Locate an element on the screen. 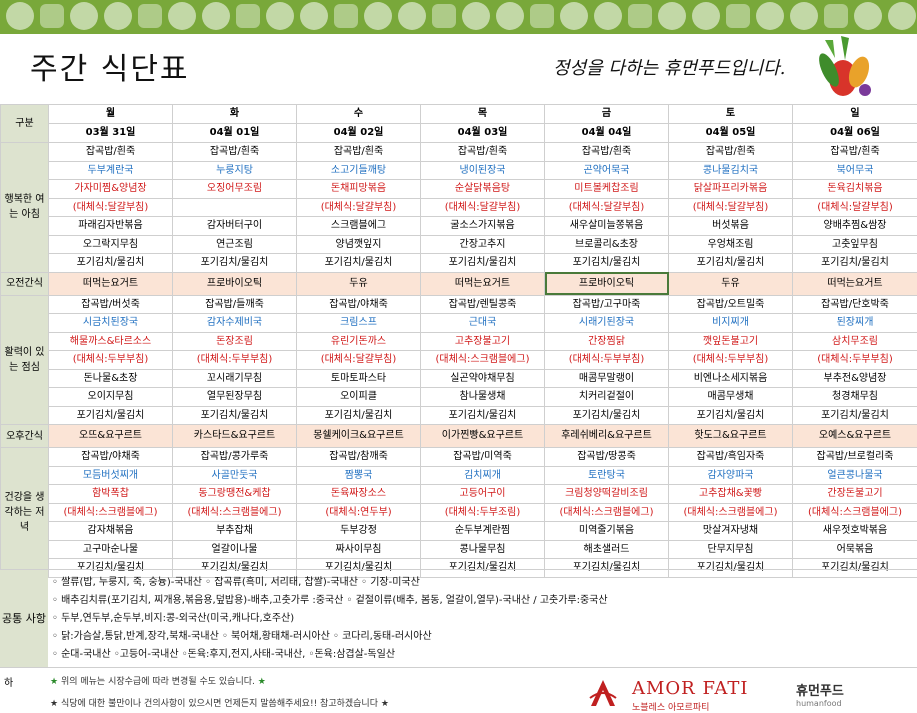 This screenshot has width=917, height=713. menu-item: 잡곡밥/야채죽 is located at coordinates (358, 304).